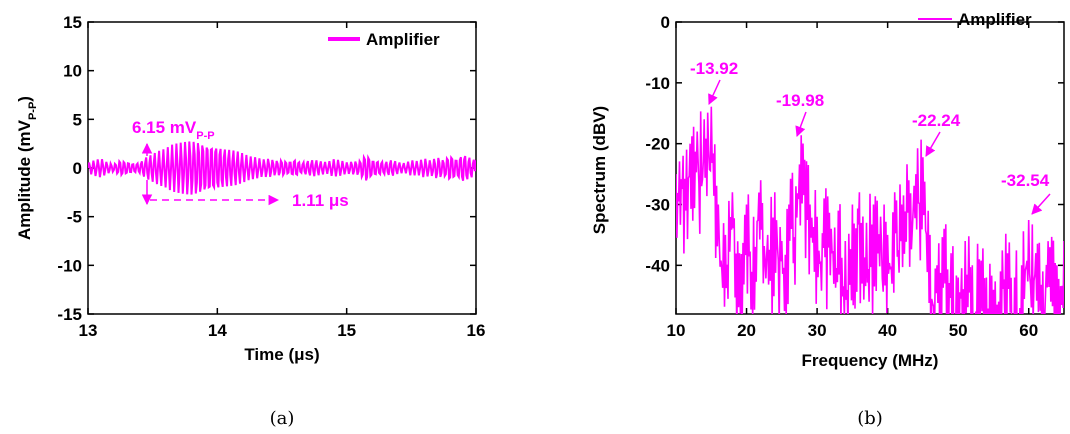  What do you see at coordinates (936, 120) in the screenshot?
I see `peak-label-3: -22.24` at bounding box center [936, 120].